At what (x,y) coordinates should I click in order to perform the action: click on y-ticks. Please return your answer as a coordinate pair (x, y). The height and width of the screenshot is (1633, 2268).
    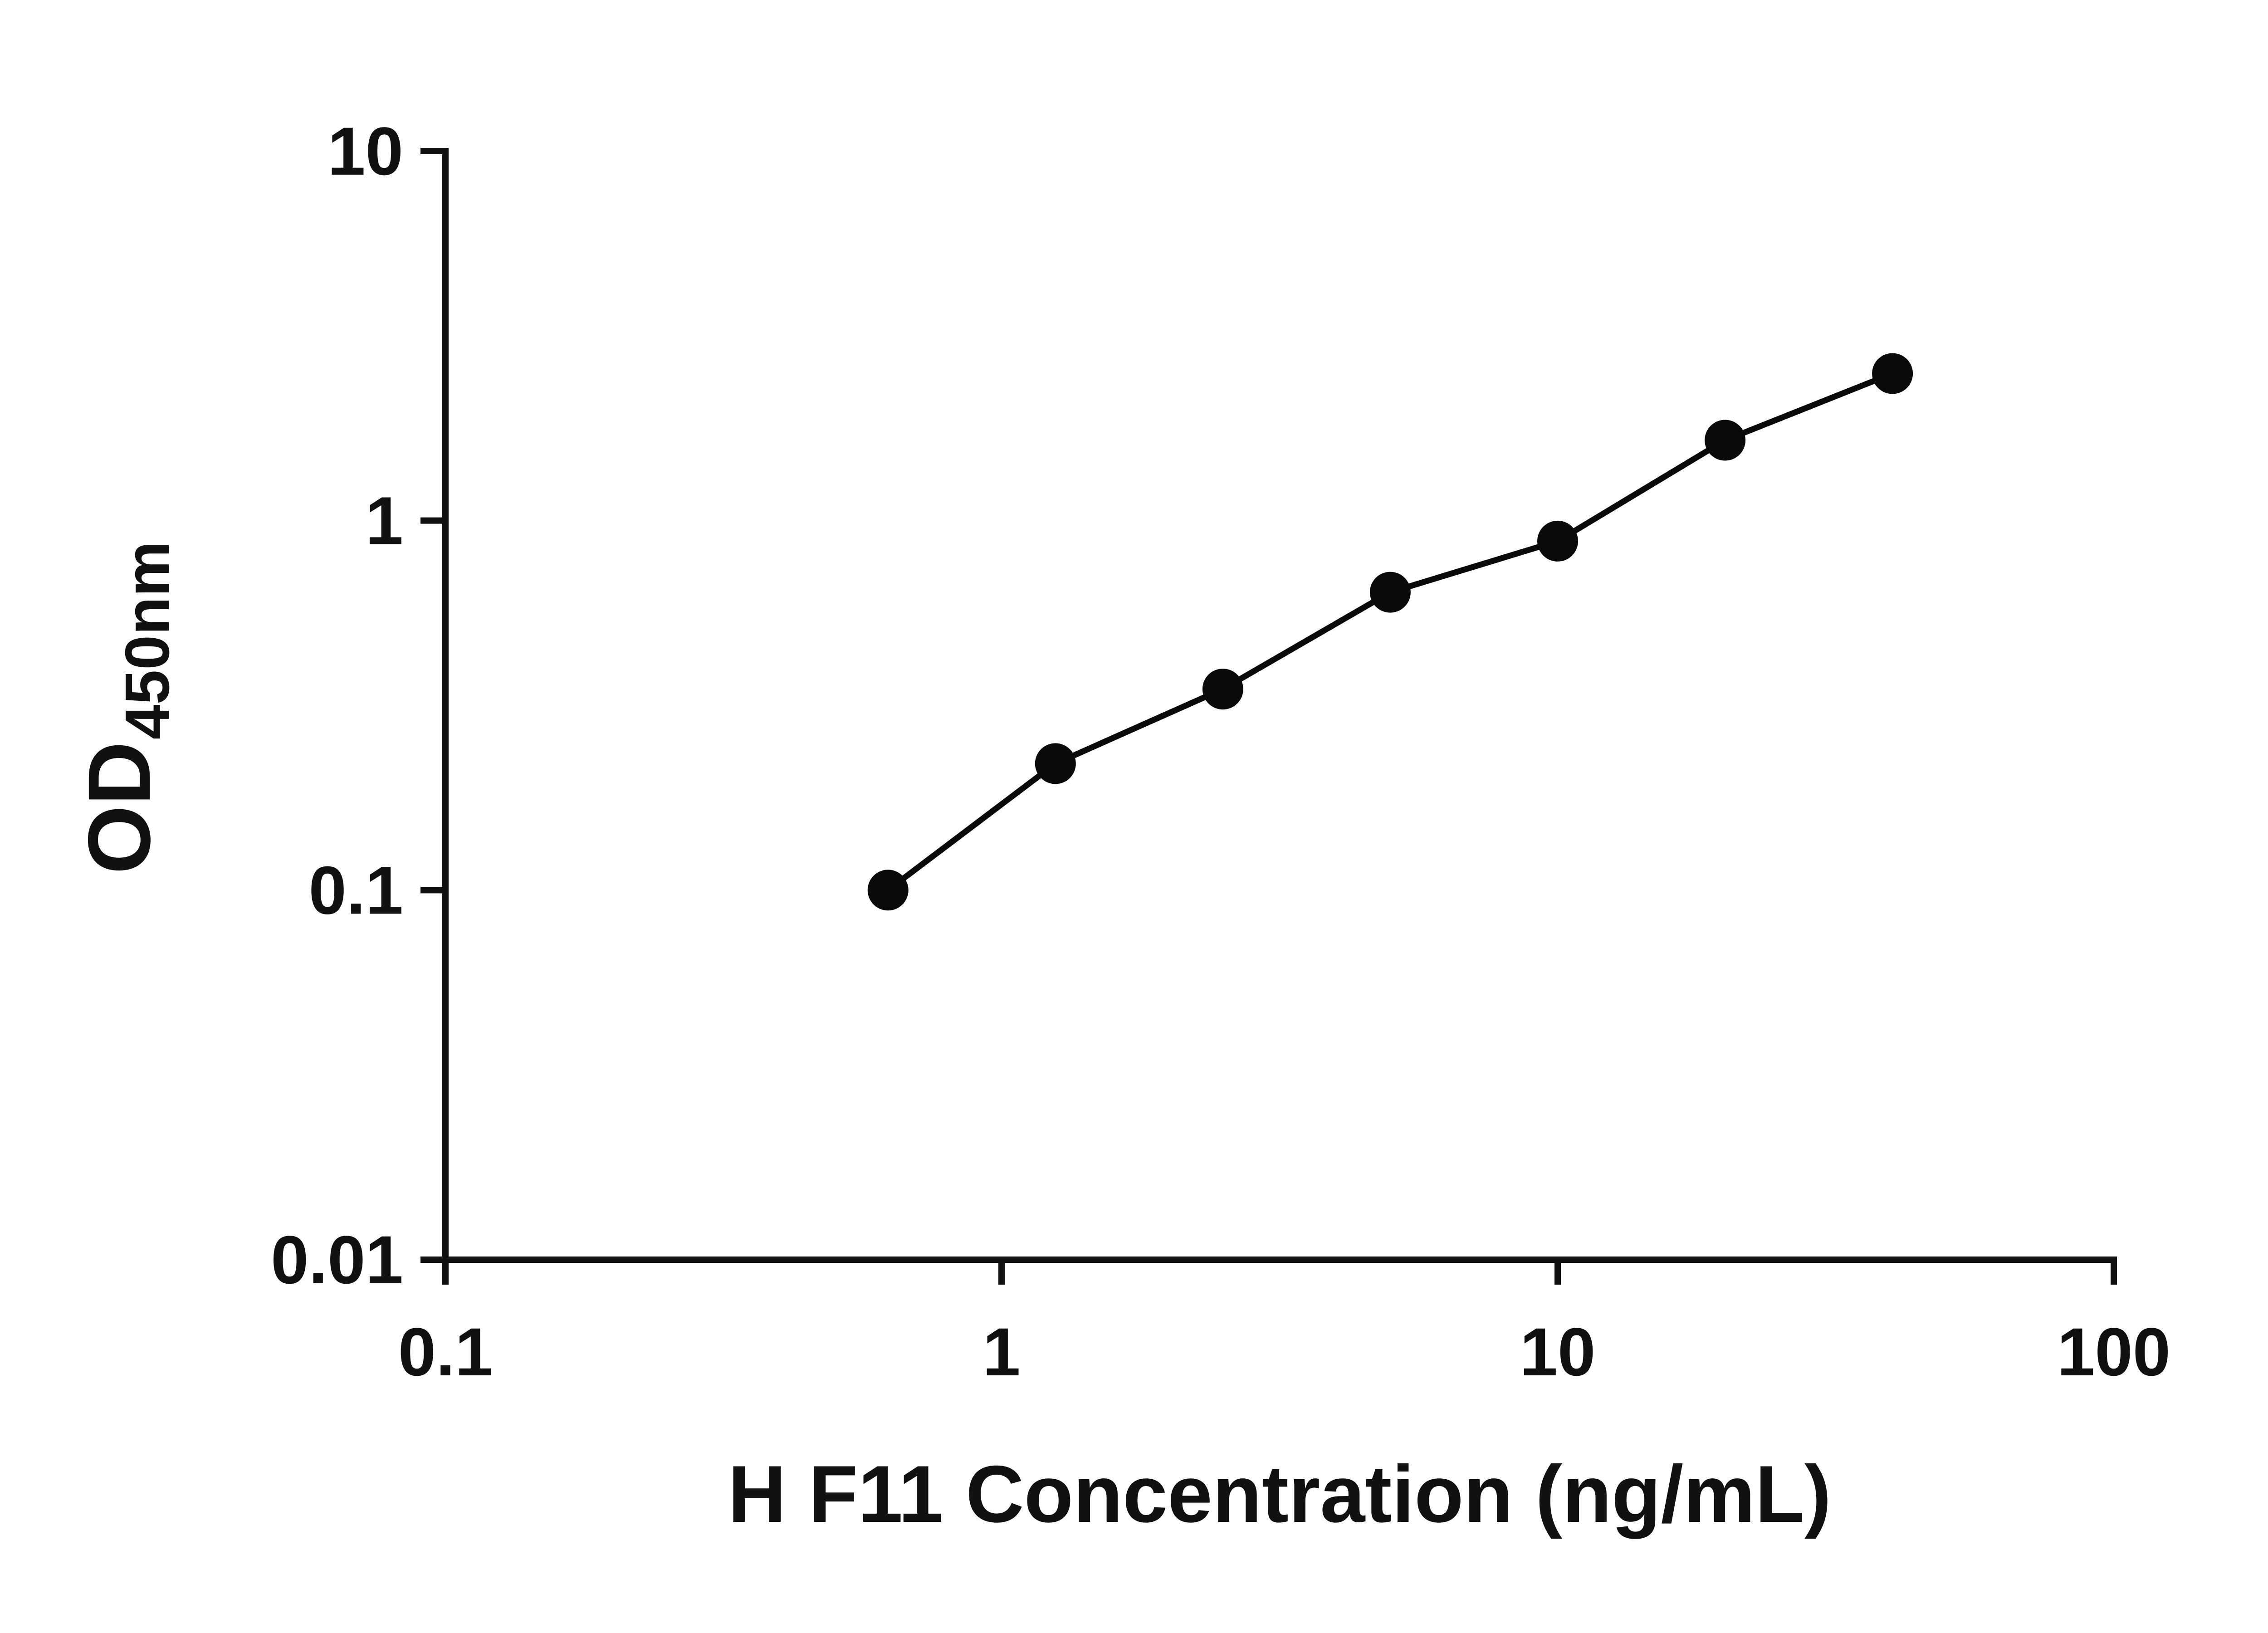
    Looking at the image, I should click on (433, 705).